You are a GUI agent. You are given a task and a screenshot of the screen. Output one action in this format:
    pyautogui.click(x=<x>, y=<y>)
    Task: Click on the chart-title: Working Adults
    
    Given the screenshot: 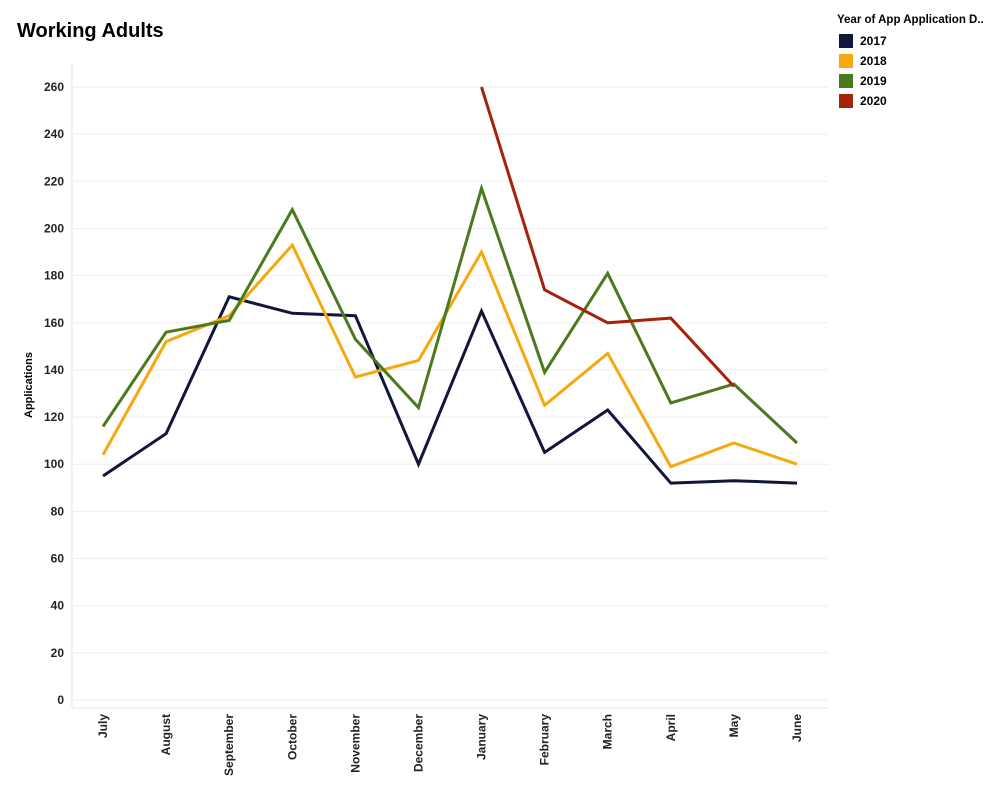 What is the action you would take?
    pyautogui.click(x=90, y=31)
    